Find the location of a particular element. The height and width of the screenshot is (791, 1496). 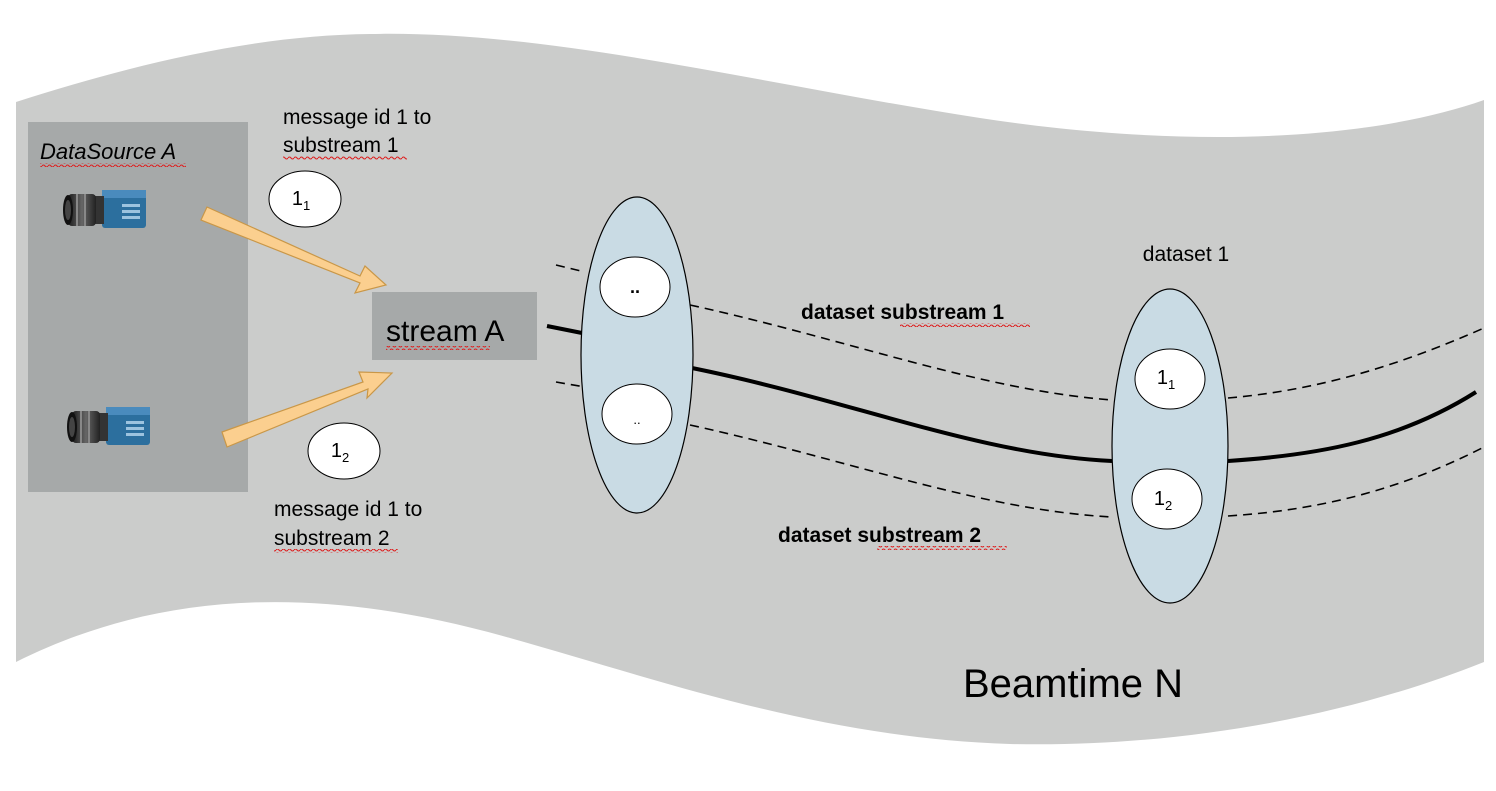

substream-1-spell-underline is located at coordinates (965, 325).